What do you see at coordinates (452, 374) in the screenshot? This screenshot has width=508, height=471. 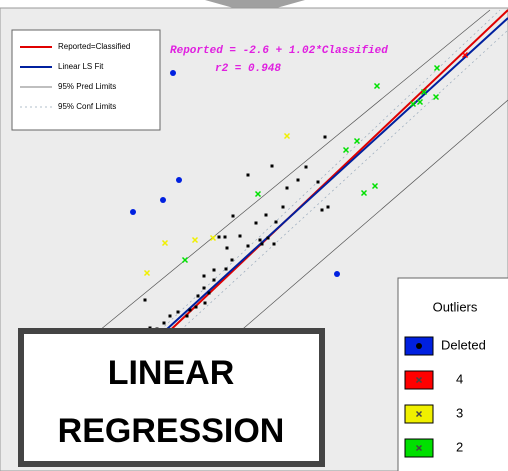 I see `outliers-legend: Outliers Deleted 4 3 2` at bounding box center [452, 374].